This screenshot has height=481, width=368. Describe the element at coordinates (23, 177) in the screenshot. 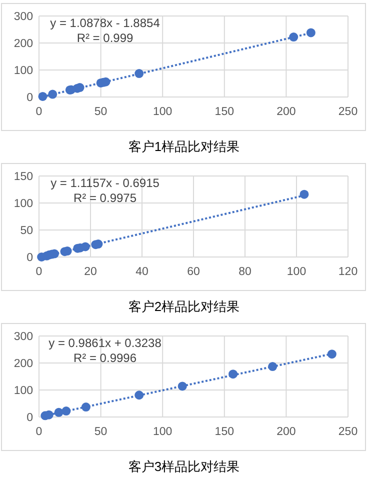

I see `y-tick-label: 150` at that location.